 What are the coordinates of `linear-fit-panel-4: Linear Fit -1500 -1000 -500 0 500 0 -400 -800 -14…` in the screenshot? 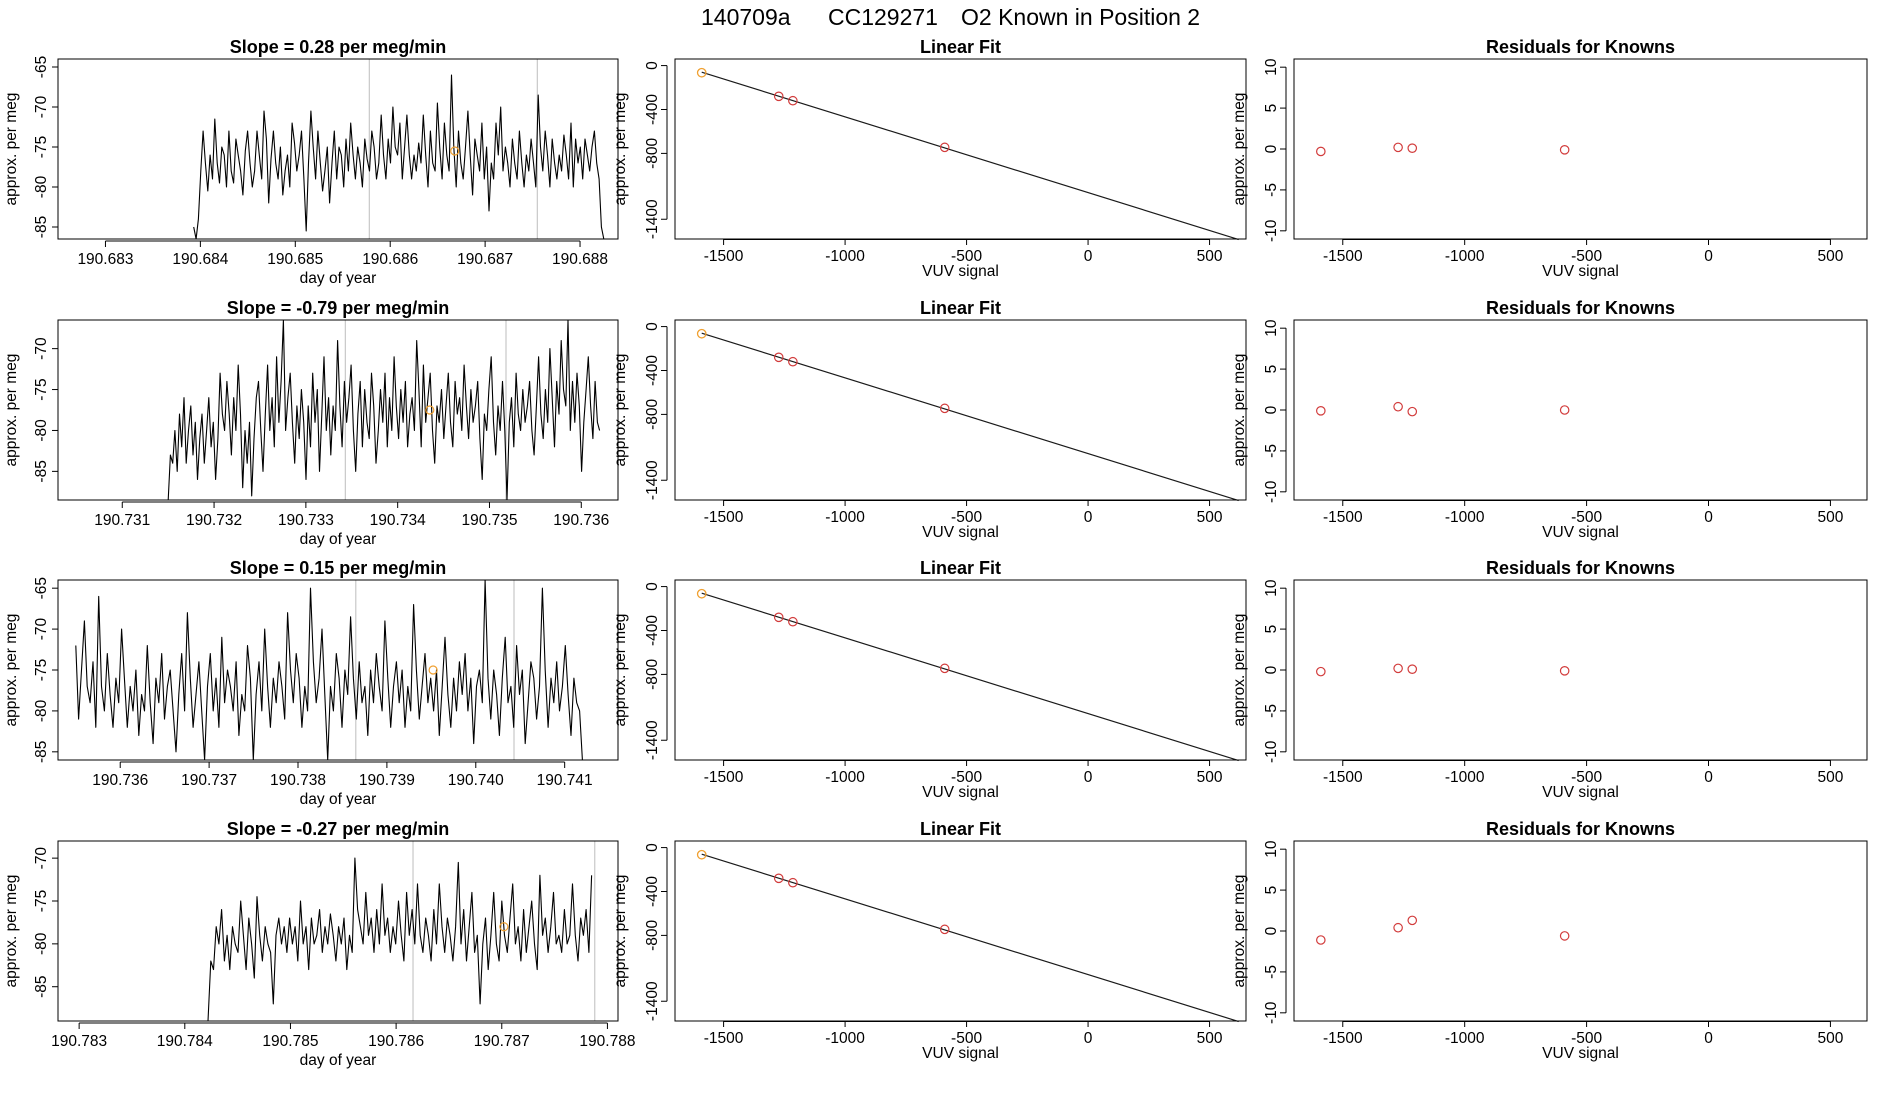 It's located at (929, 940).